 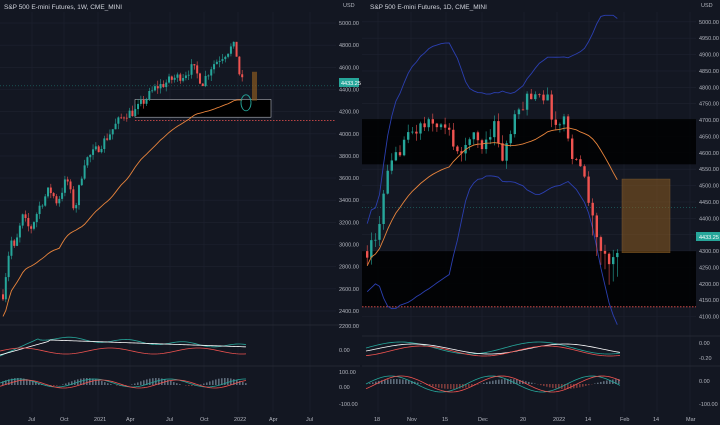 I want to click on right-x-tick-9: Mar, so click(x=691, y=420).